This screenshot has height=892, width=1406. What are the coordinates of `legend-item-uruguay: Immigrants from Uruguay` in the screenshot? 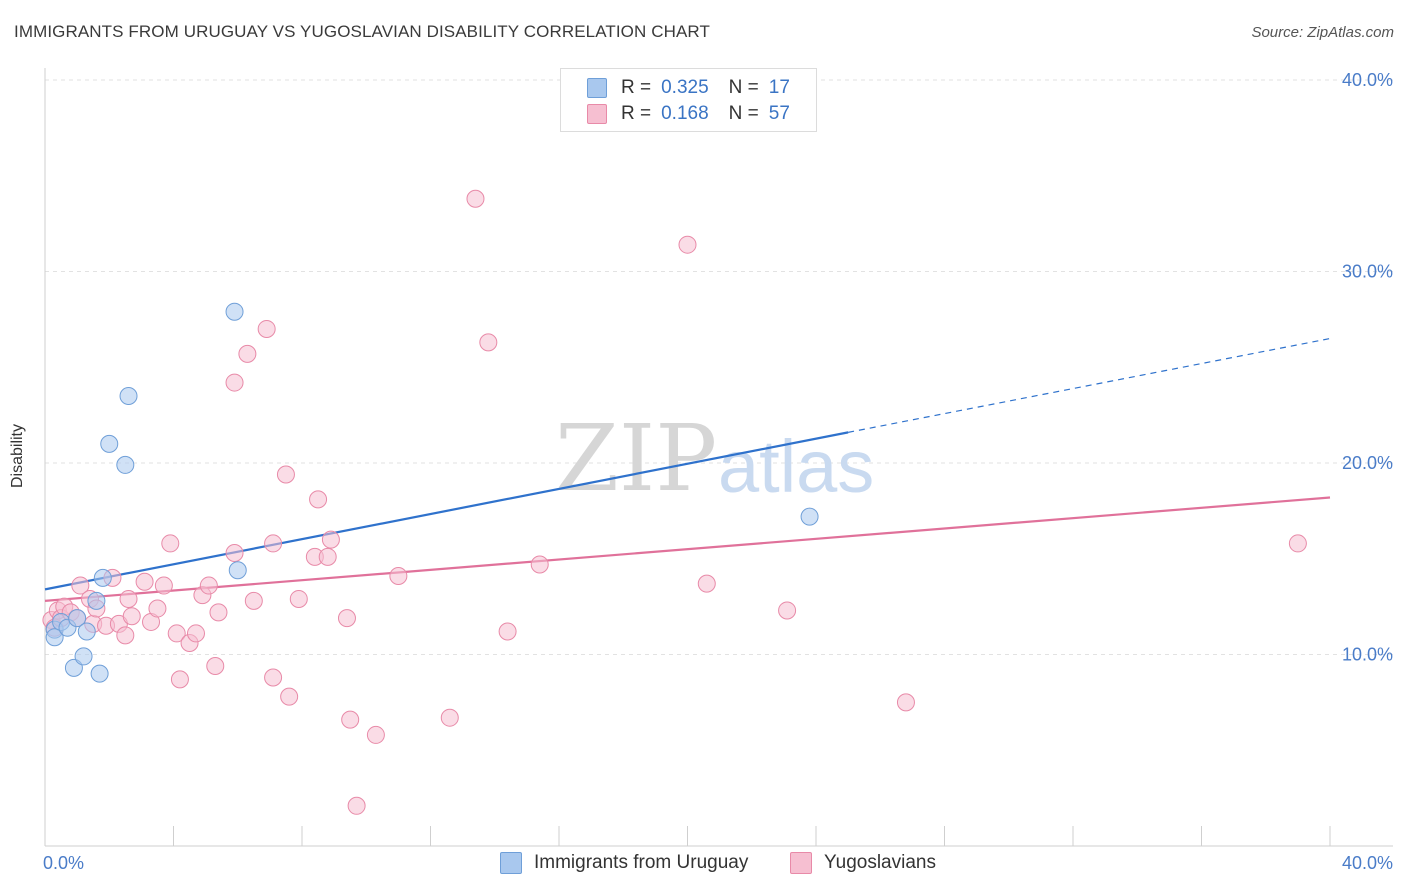 It's located at (624, 863).